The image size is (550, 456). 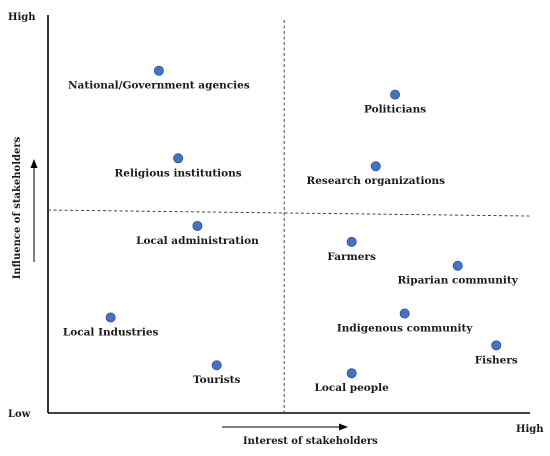 What do you see at coordinates (376, 174) in the screenshot?
I see `data-point: Research organizations` at bounding box center [376, 174].